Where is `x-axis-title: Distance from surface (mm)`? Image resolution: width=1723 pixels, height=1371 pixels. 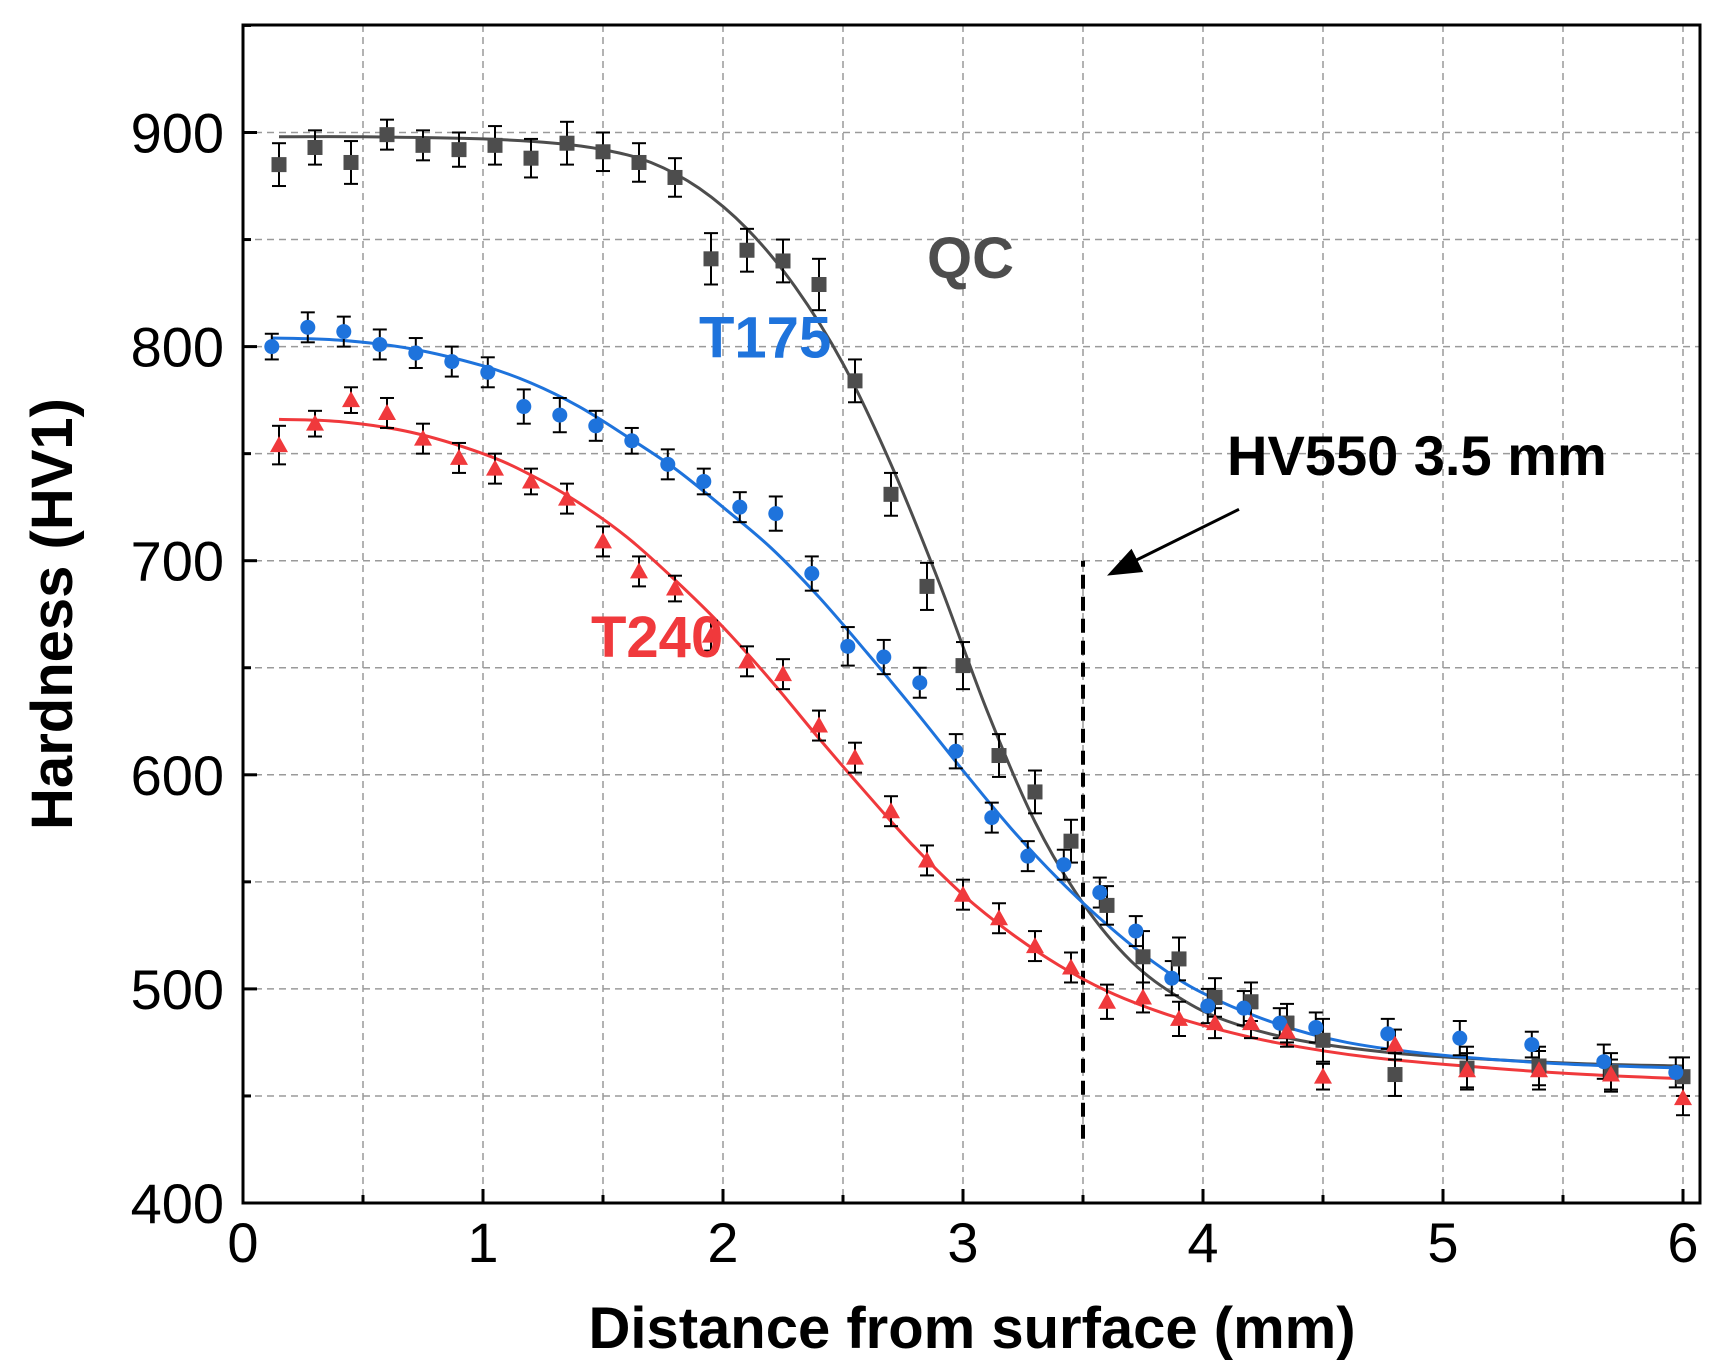
x-axis-title: Distance from surface (mm) is located at coordinates (971, 1328).